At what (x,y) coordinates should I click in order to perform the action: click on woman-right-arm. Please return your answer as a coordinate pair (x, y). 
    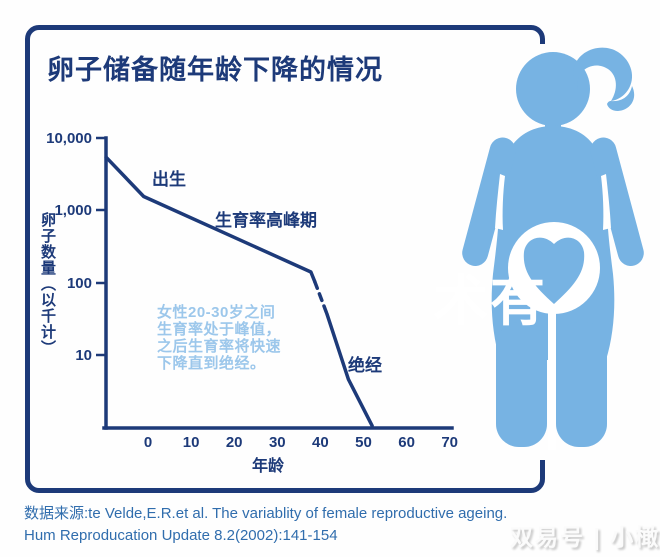
    Looking at the image, I should click on (617, 201).